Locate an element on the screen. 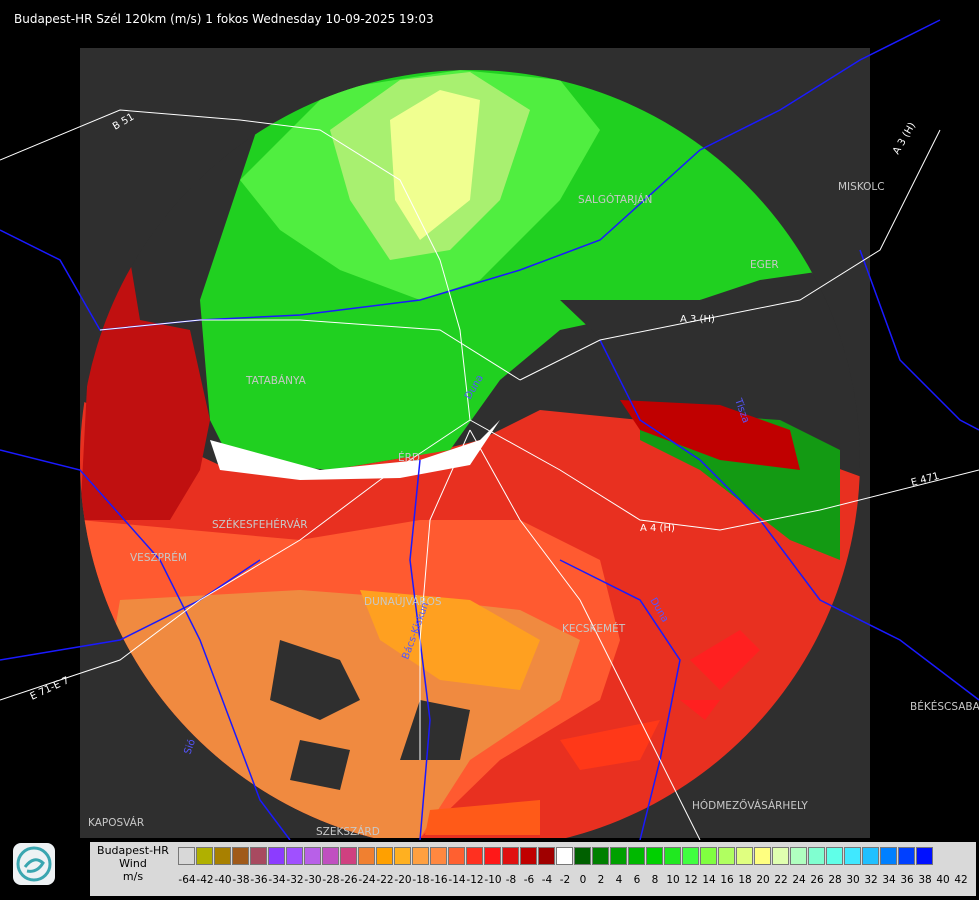 This screenshot has height=900, width=979. legend-tick-label: 2 is located at coordinates (601, 880).